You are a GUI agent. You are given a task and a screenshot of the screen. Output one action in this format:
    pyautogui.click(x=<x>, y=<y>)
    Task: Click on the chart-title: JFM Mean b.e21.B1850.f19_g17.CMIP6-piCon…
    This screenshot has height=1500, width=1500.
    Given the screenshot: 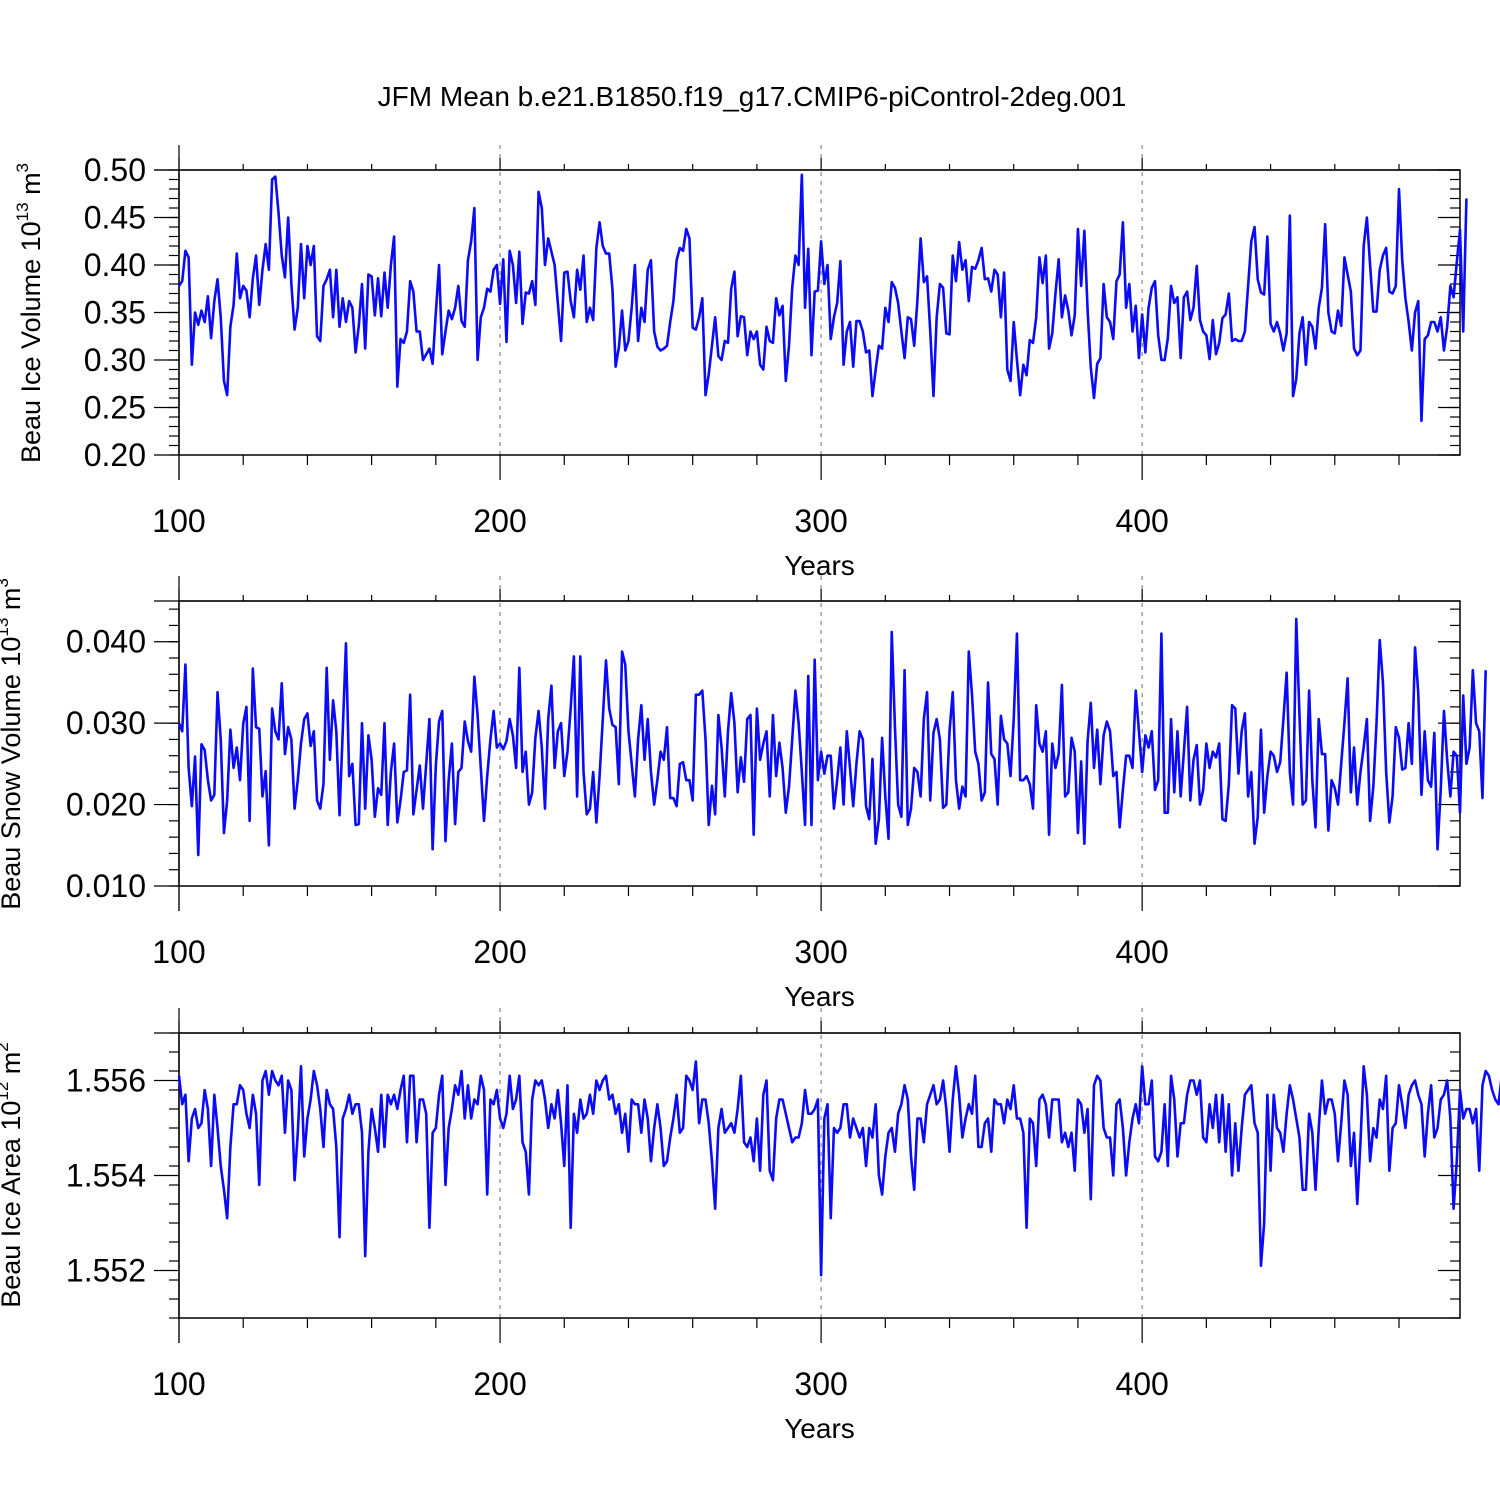 What is the action you would take?
    pyautogui.click(x=752, y=96)
    